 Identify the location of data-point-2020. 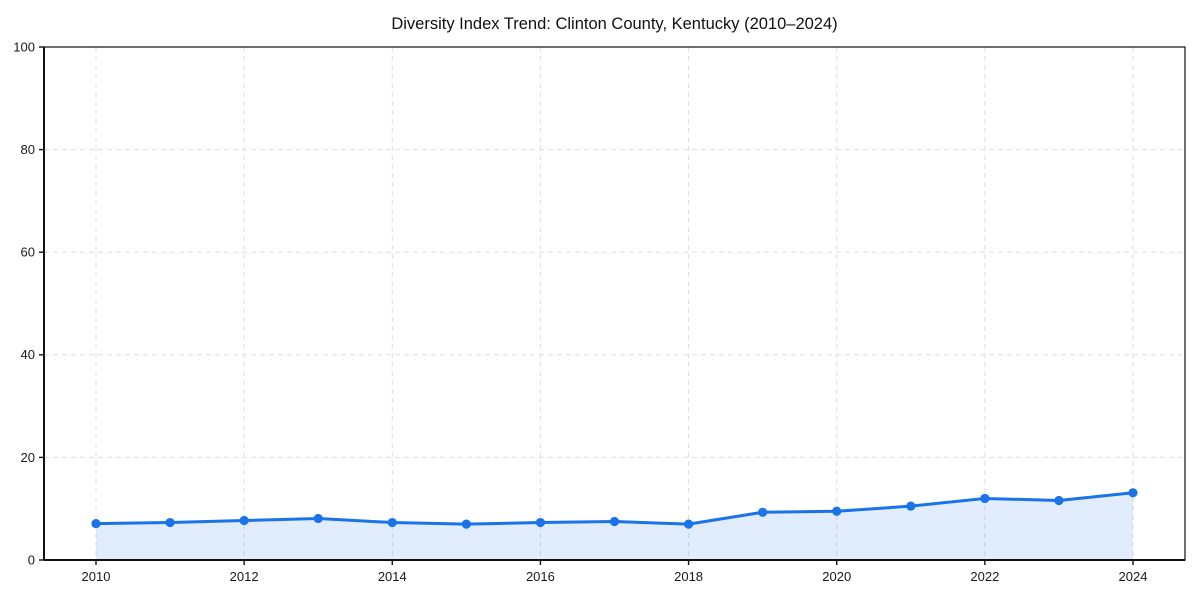
(837, 511).